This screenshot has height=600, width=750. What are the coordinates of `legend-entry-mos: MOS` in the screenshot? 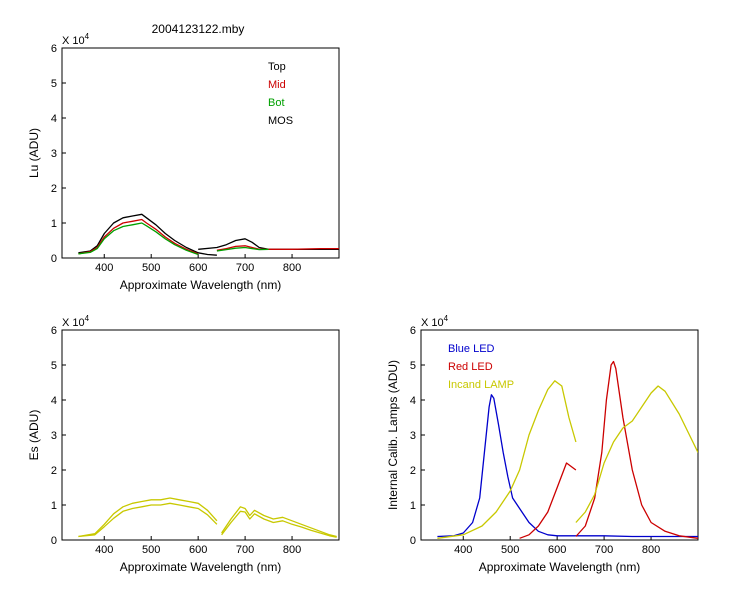 It's located at (280, 121).